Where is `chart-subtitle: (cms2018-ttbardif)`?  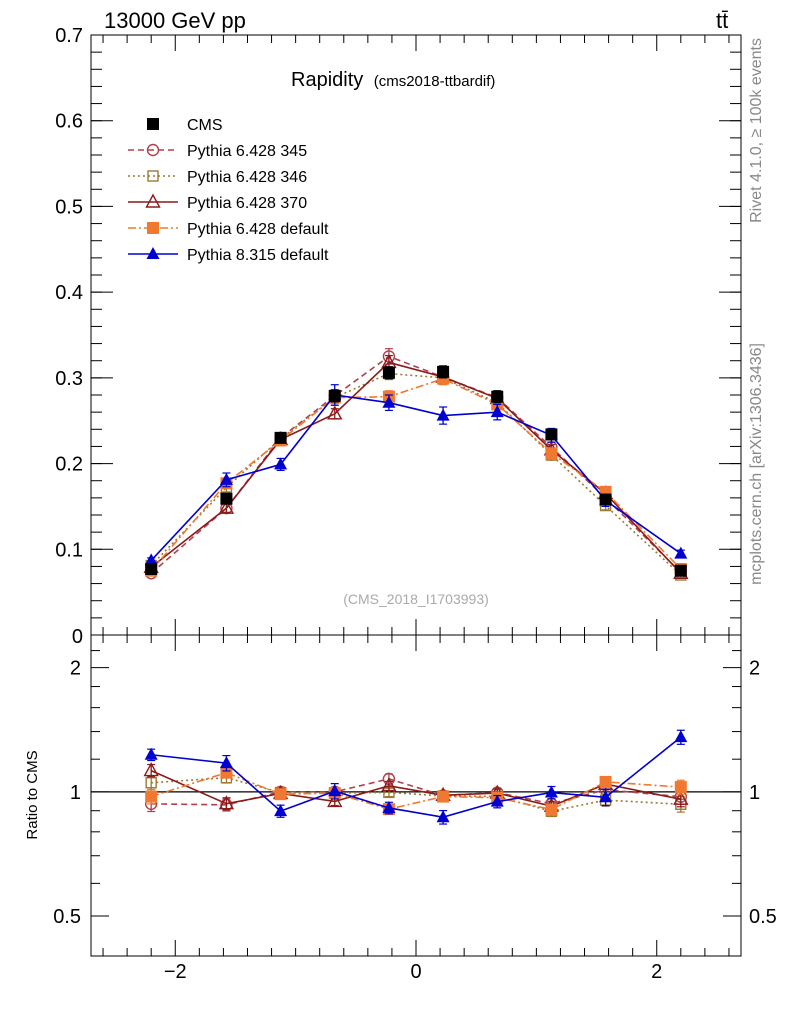
chart-subtitle: (cms2018-ttbardif) is located at coordinates (435, 81).